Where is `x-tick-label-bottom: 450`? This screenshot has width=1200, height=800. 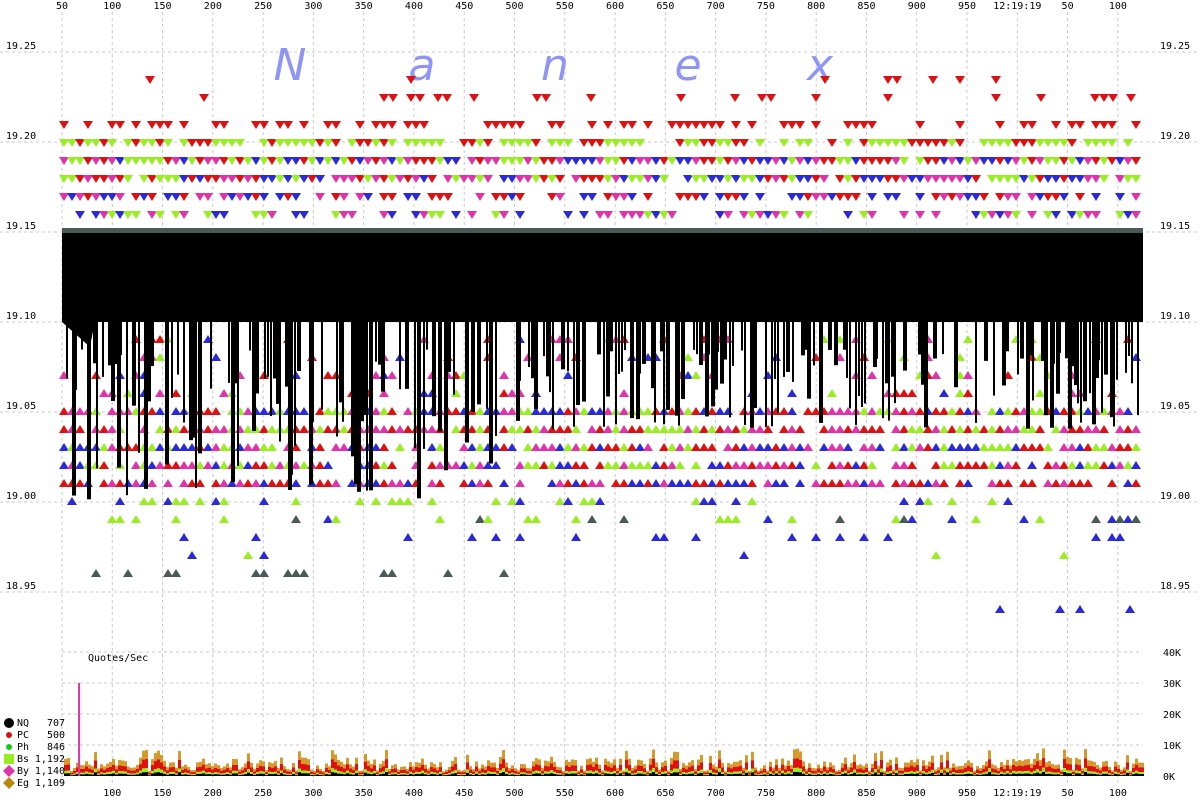 x-tick-label-bottom: 450 is located at coordinates (464, 793).